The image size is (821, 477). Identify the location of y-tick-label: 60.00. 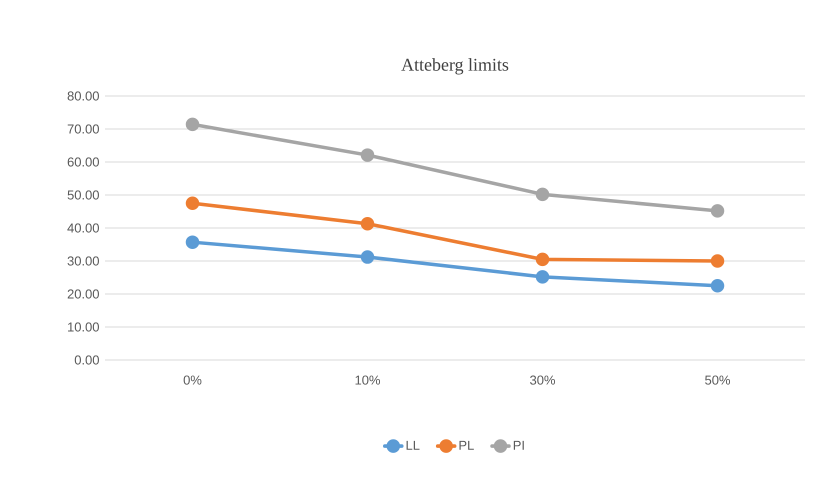
(83, 162).